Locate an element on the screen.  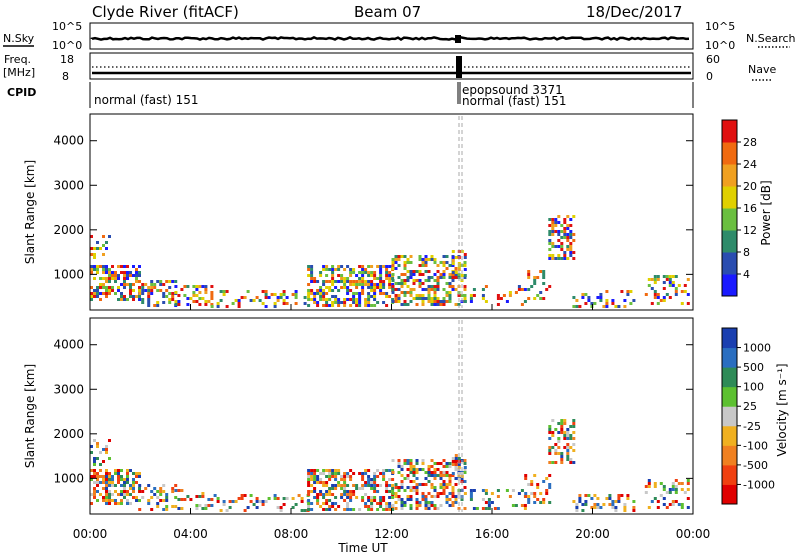
time-tick-label: 20:00 is located at coordinates (592, 534).